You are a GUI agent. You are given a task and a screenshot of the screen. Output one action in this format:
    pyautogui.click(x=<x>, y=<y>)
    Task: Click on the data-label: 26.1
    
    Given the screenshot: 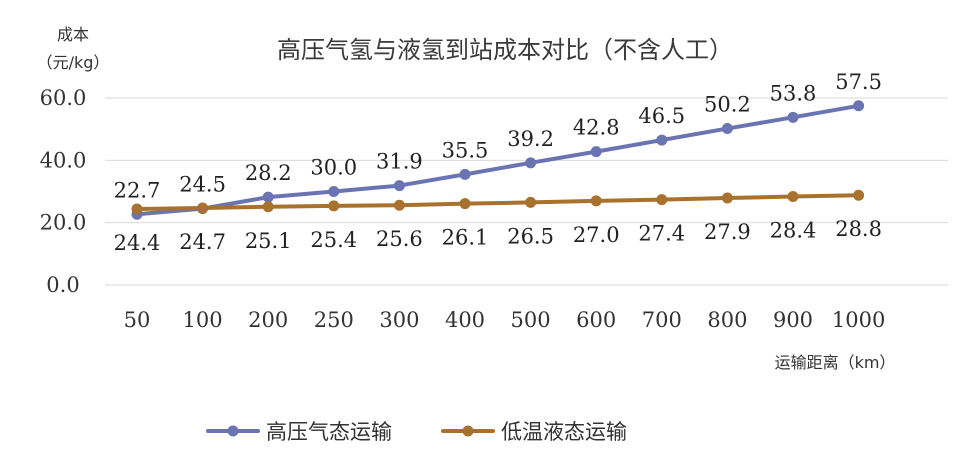 What is the action you would take?
    pyautogui.click(x=465, y=238)
    